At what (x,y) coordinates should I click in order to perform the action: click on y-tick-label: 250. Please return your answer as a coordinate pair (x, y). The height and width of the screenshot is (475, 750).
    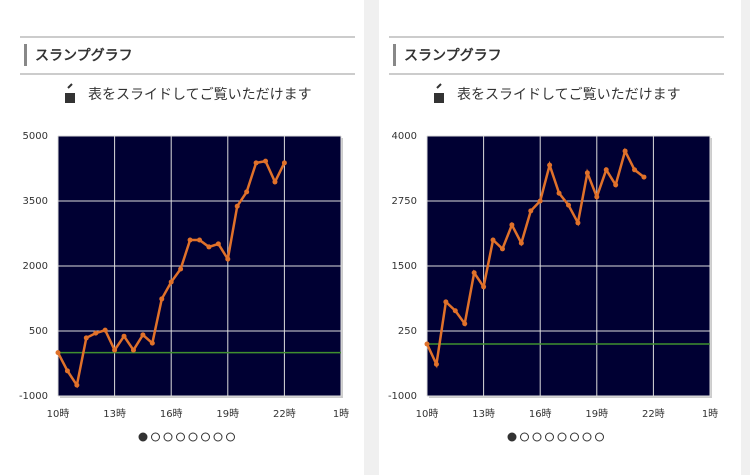
    Looking at the image, I should click on (407, 331).